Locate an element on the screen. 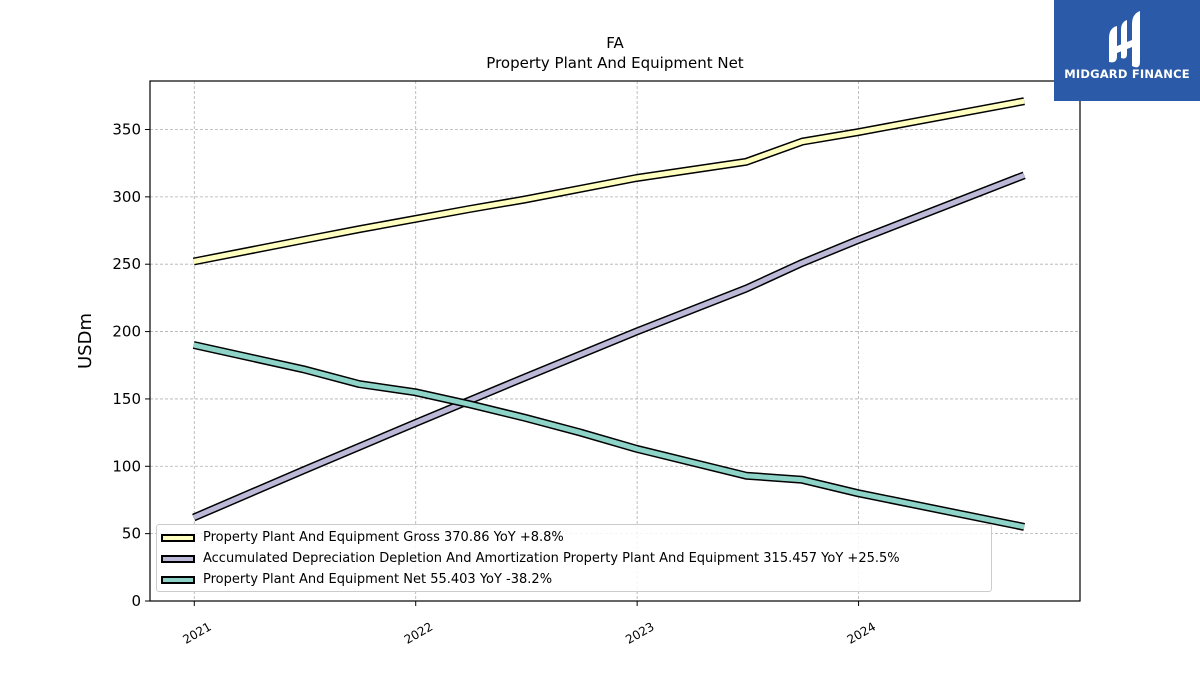  x-tick-label: 2021 is located at coordinates (196, 632).